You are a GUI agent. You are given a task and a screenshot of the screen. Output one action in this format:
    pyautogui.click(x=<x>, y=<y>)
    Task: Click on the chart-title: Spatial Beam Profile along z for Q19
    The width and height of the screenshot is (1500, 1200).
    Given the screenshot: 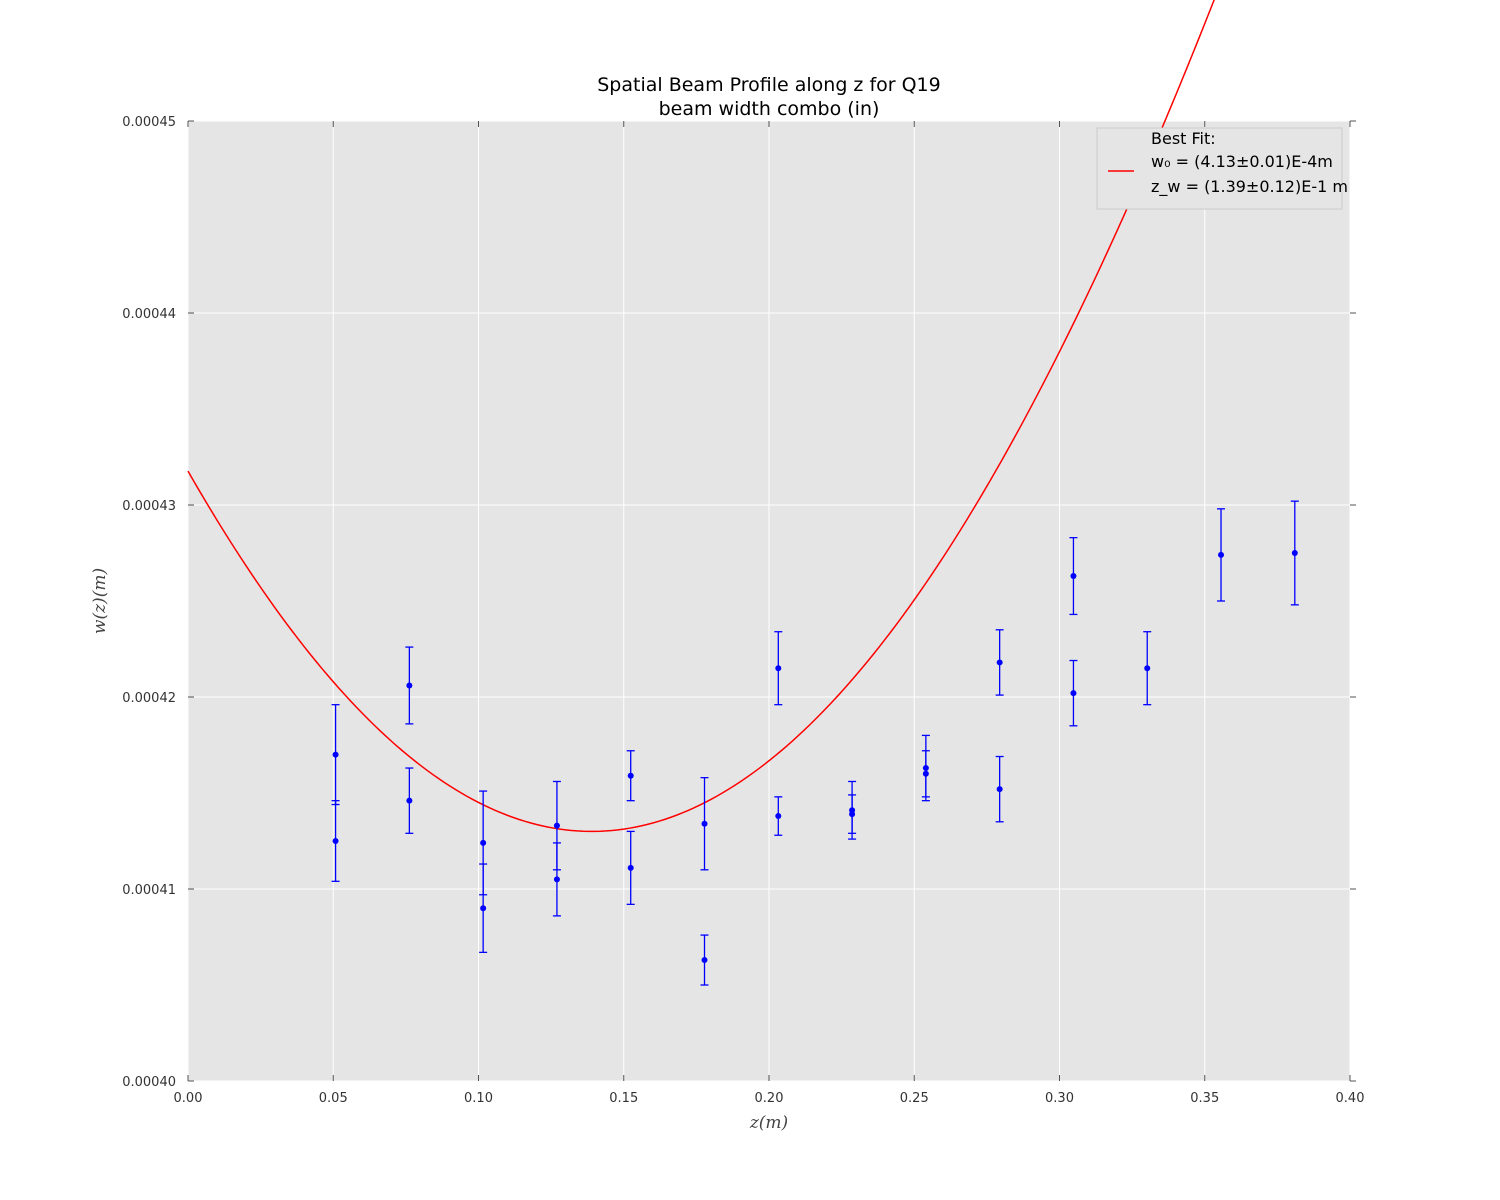 What is the action you would take?
    pyautogui.click(x=768, y=85)
    